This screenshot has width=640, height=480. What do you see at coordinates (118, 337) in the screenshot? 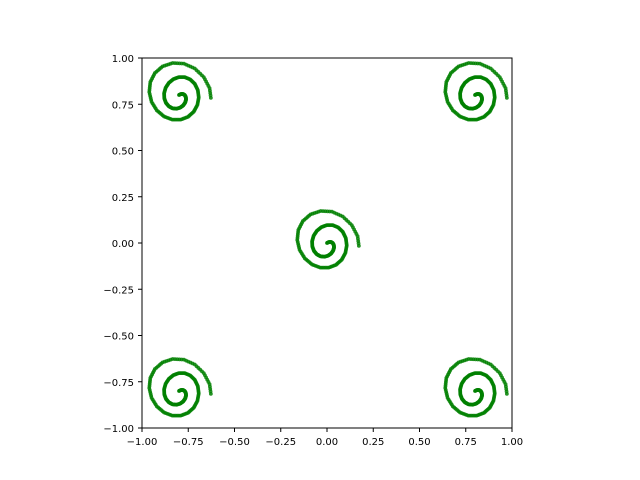
I see `y-tick-label: −0.50` at bounding box center [118, 337].